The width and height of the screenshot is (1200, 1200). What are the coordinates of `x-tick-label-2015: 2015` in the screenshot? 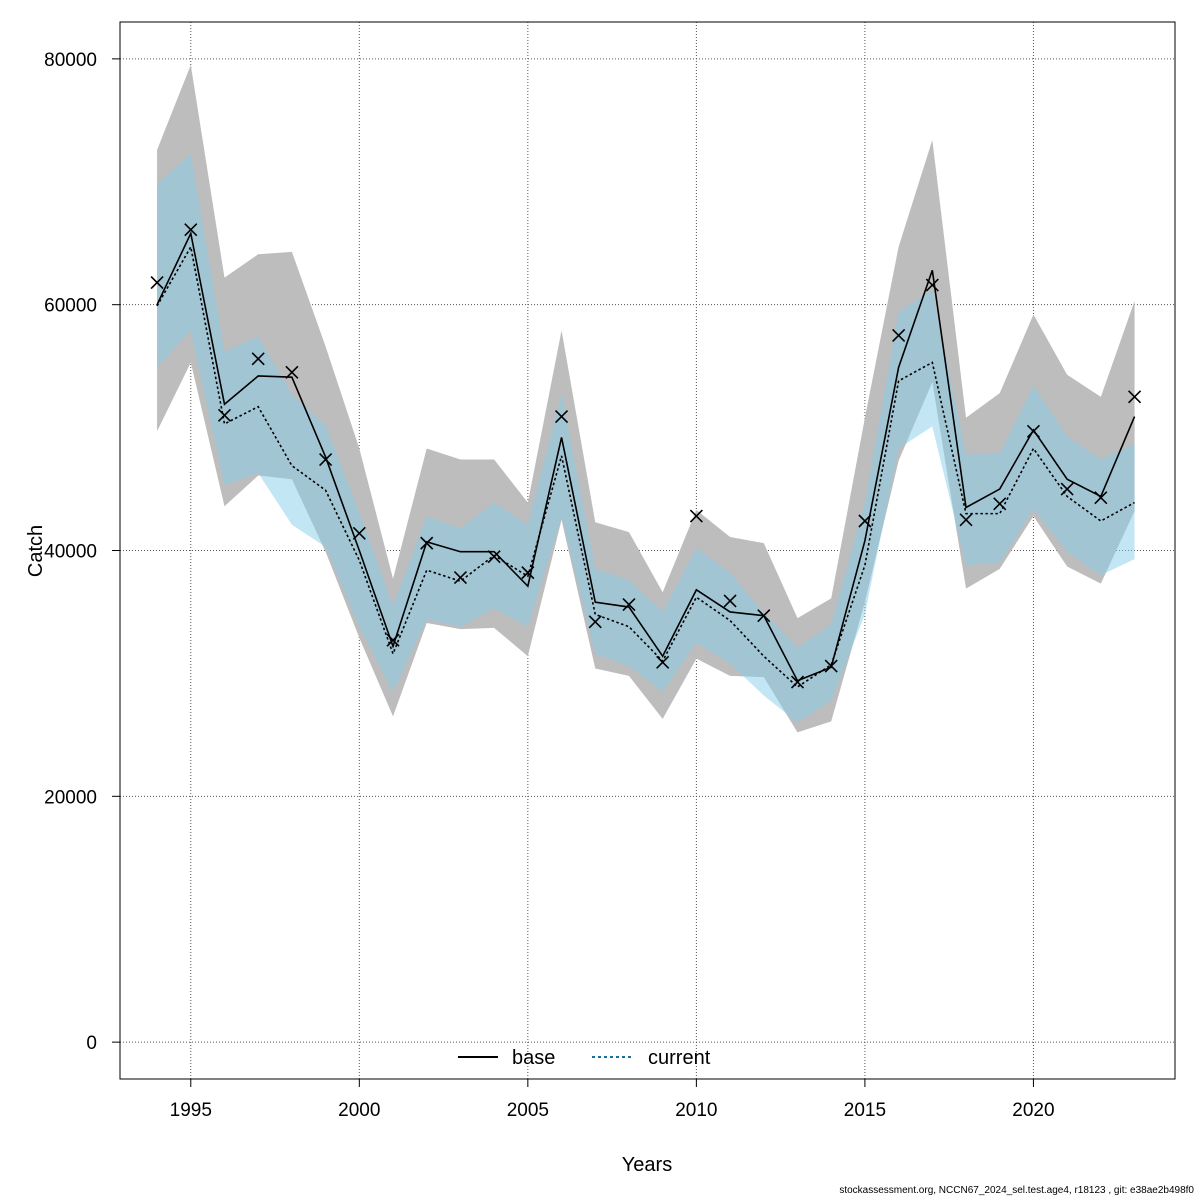 It's located at (865, 1110).